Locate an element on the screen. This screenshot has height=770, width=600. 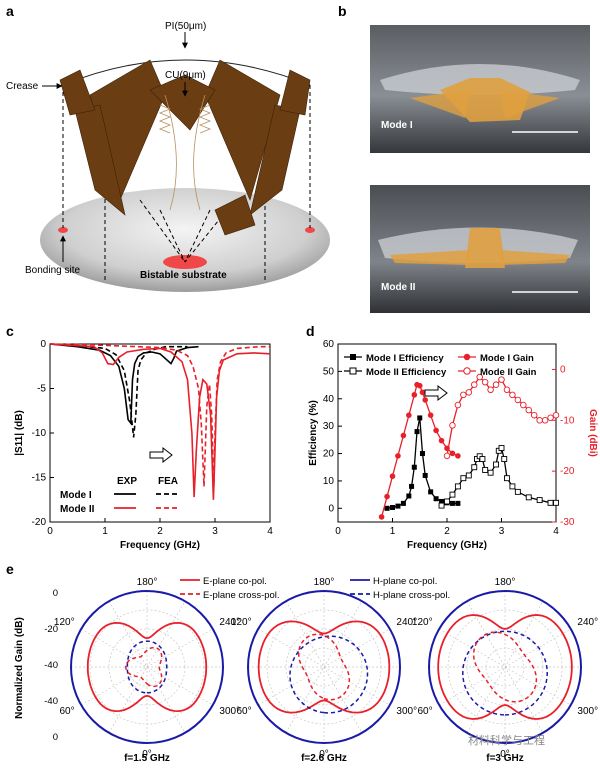
angle-label: 0° is located at coordinates (147, 754).